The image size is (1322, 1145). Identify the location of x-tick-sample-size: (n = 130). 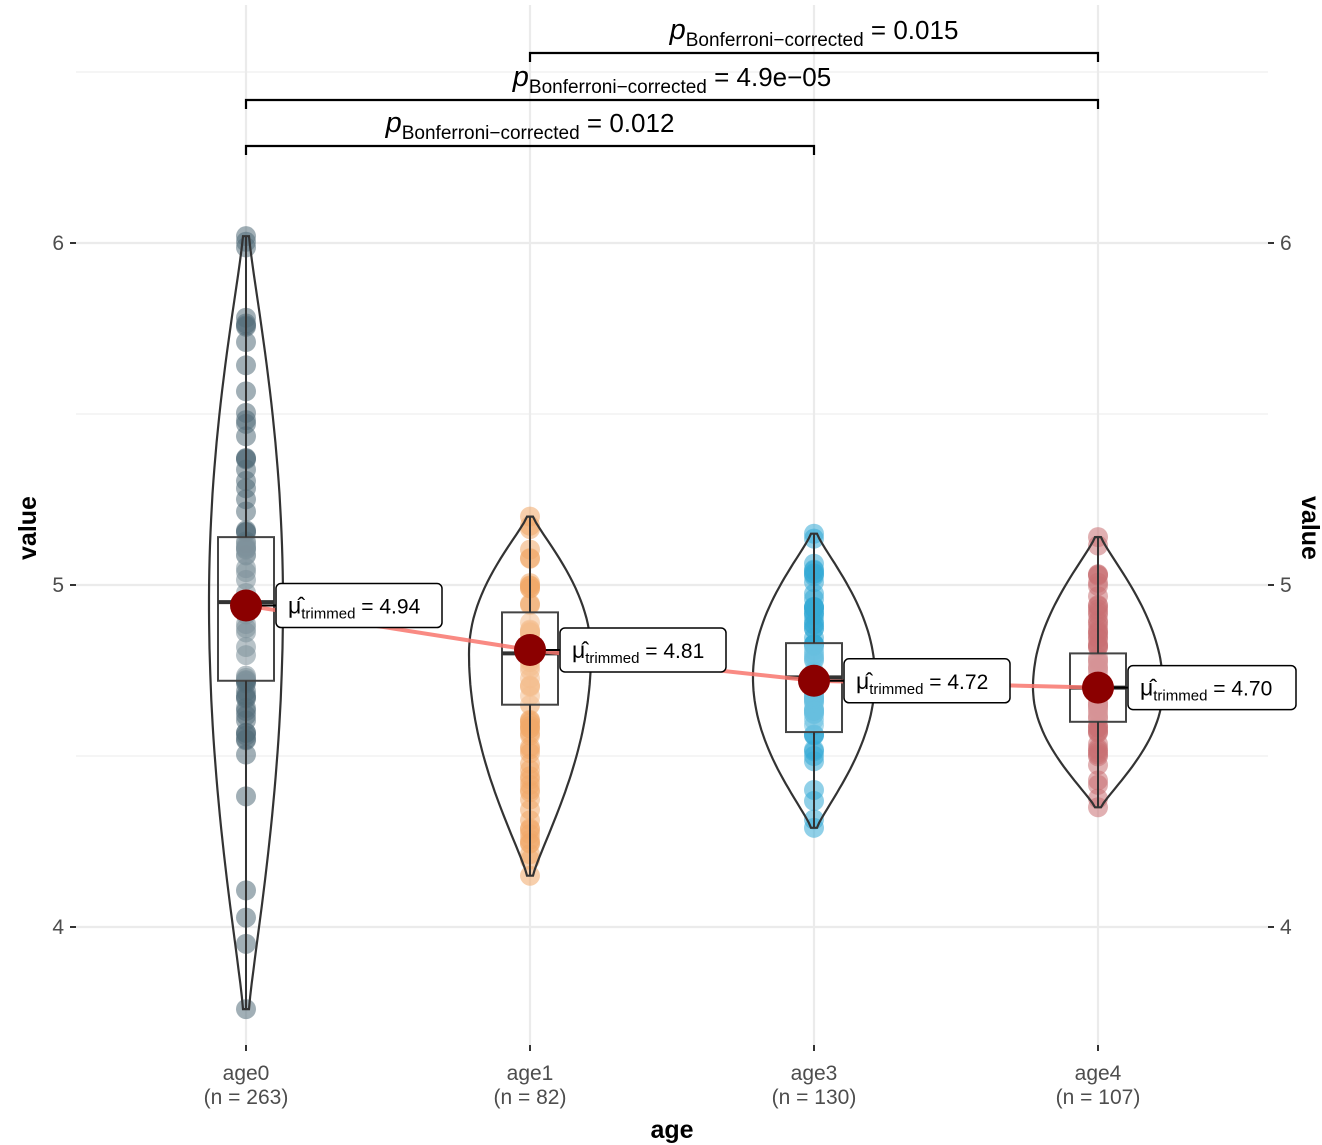
(814, 1097).